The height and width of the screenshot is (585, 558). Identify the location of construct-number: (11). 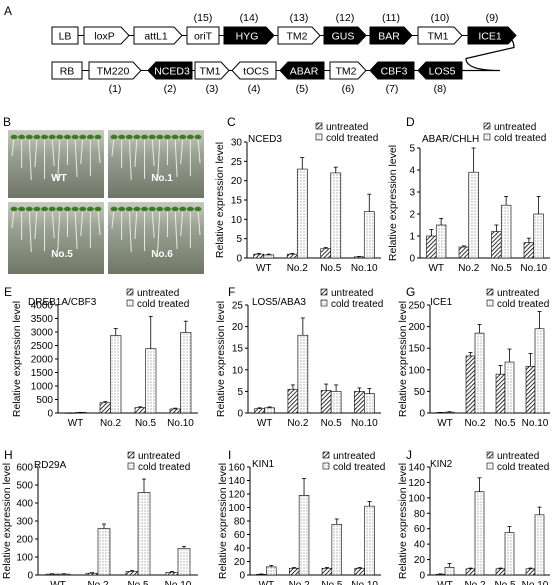
(391, 18).